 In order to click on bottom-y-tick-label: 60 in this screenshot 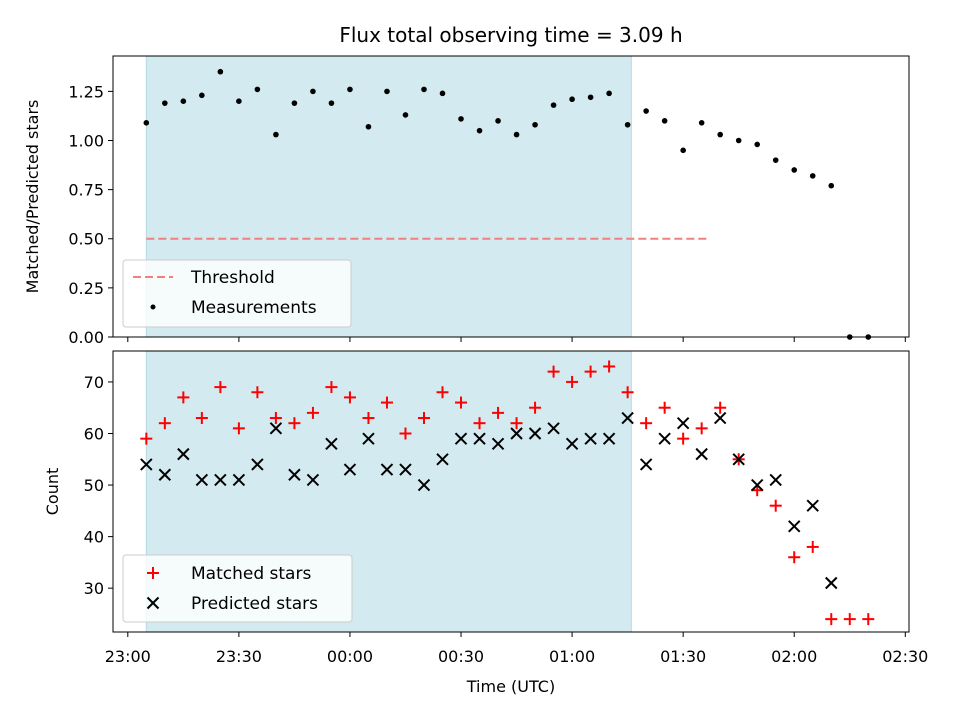, I will do `click(94, 433)`.